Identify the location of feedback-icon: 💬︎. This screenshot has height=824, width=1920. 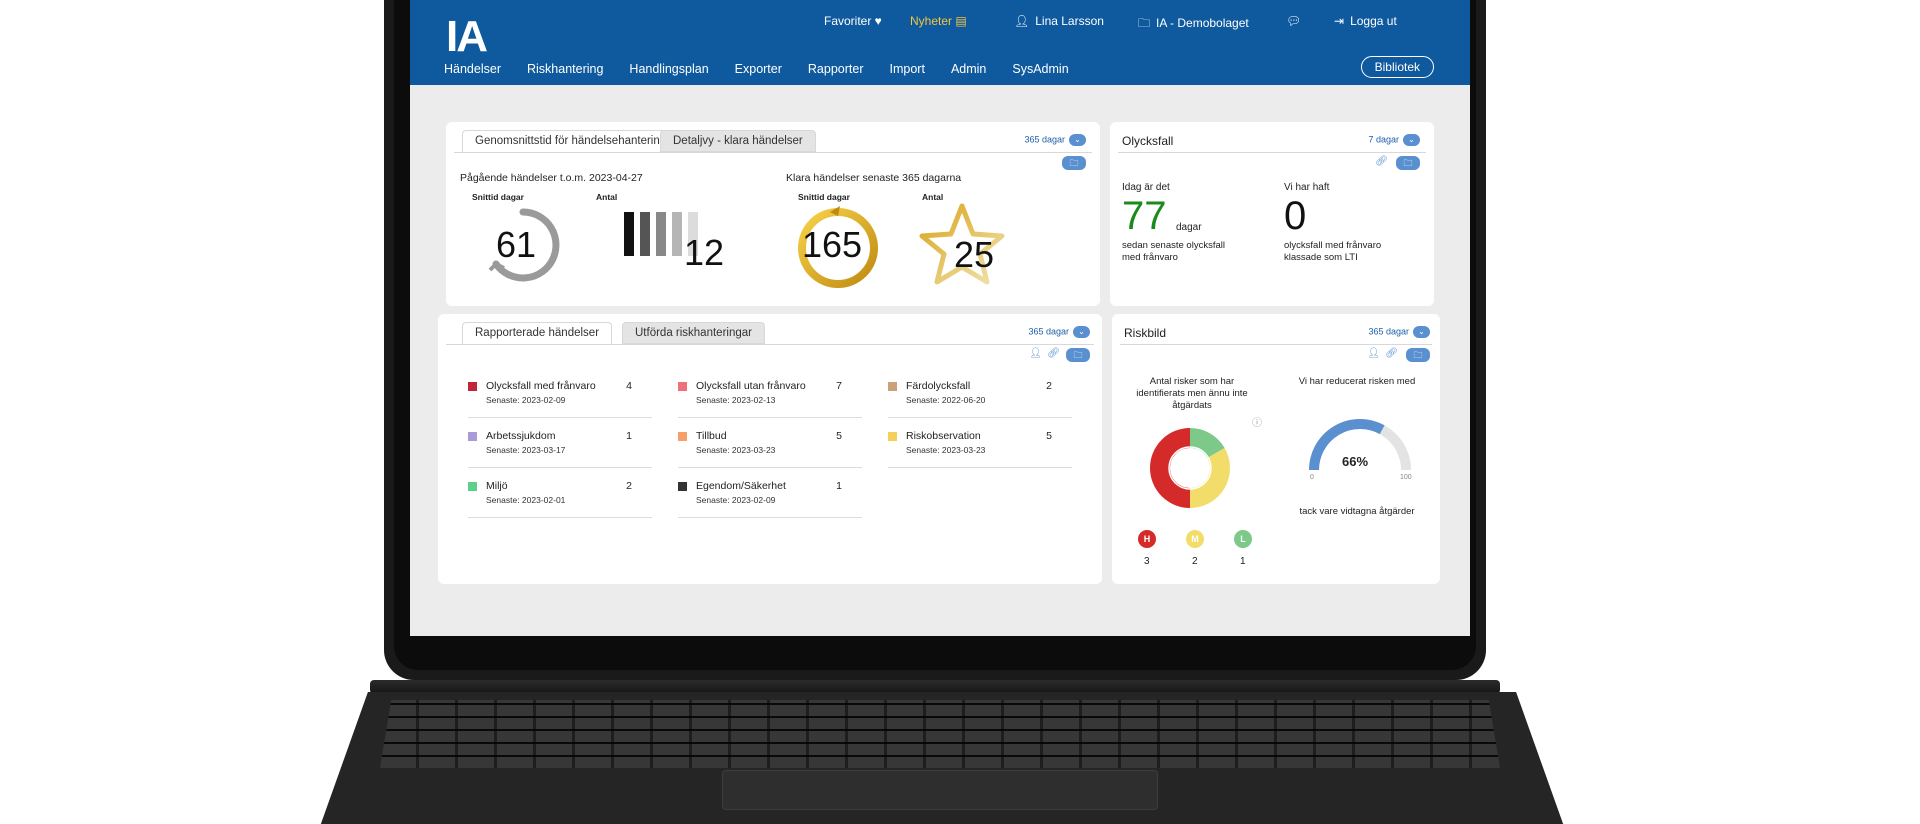
(1294, 21).